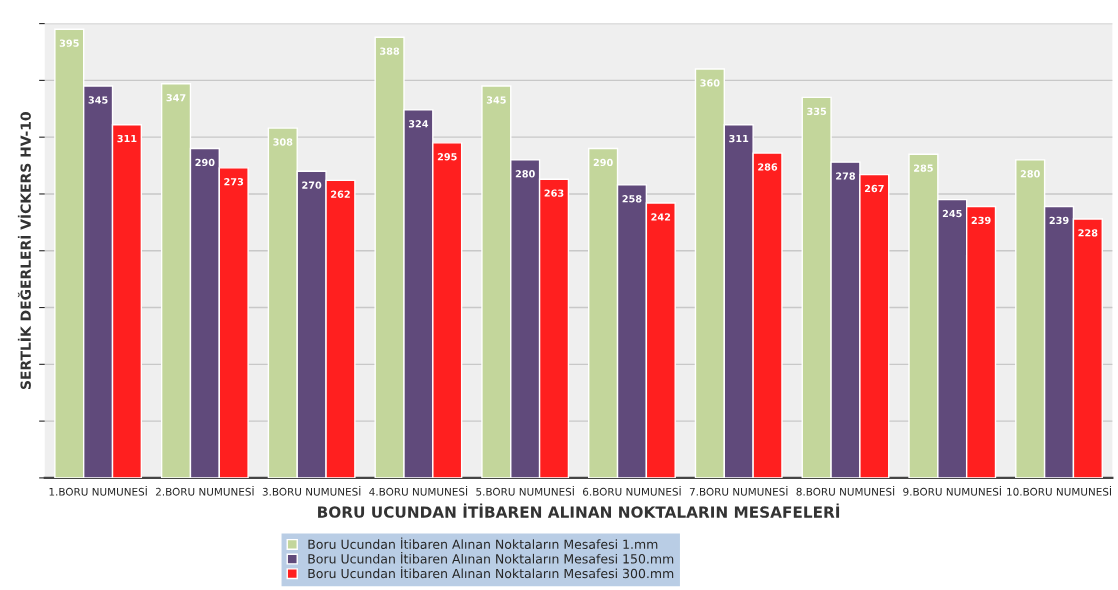 This screenshot has height=590, width=1118. I want to click on data-label: 347, so click(176, 98).